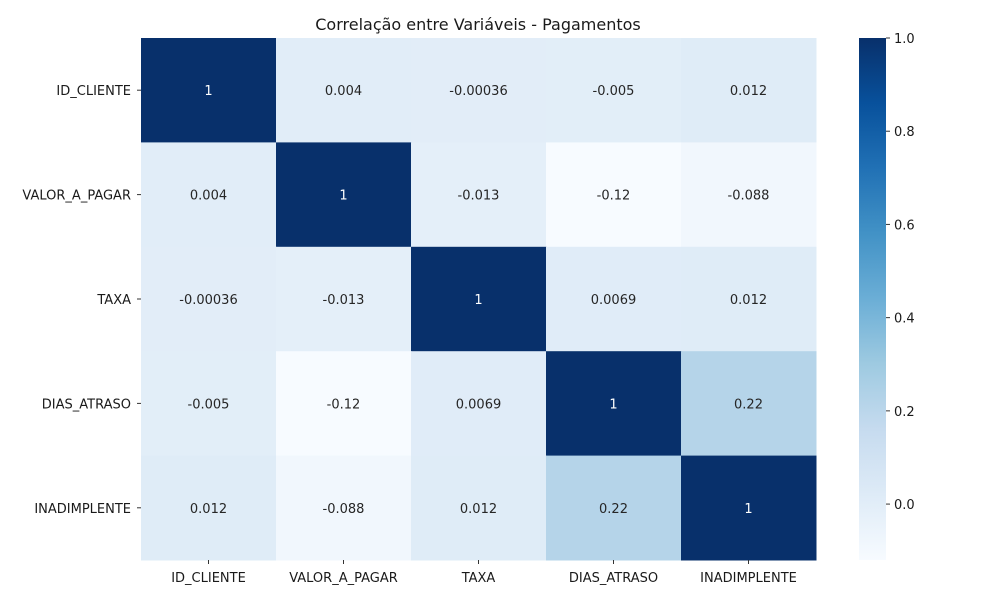 Image resolution: width=1000 pixels, height=600 pixels. What do you see at coordinates (76, 196) in the screenshot?
I see `y-tick-label: VALOR_A_PAGAR` at bounding box center [76, 196].